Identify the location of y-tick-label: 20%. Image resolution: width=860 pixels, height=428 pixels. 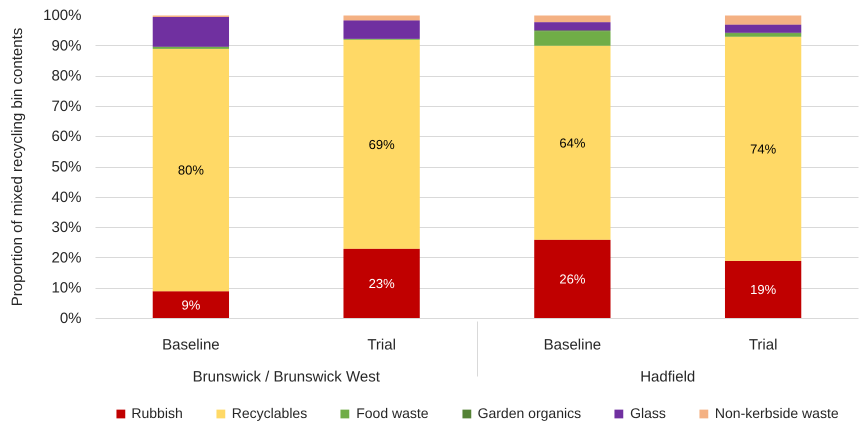
(66, 257).